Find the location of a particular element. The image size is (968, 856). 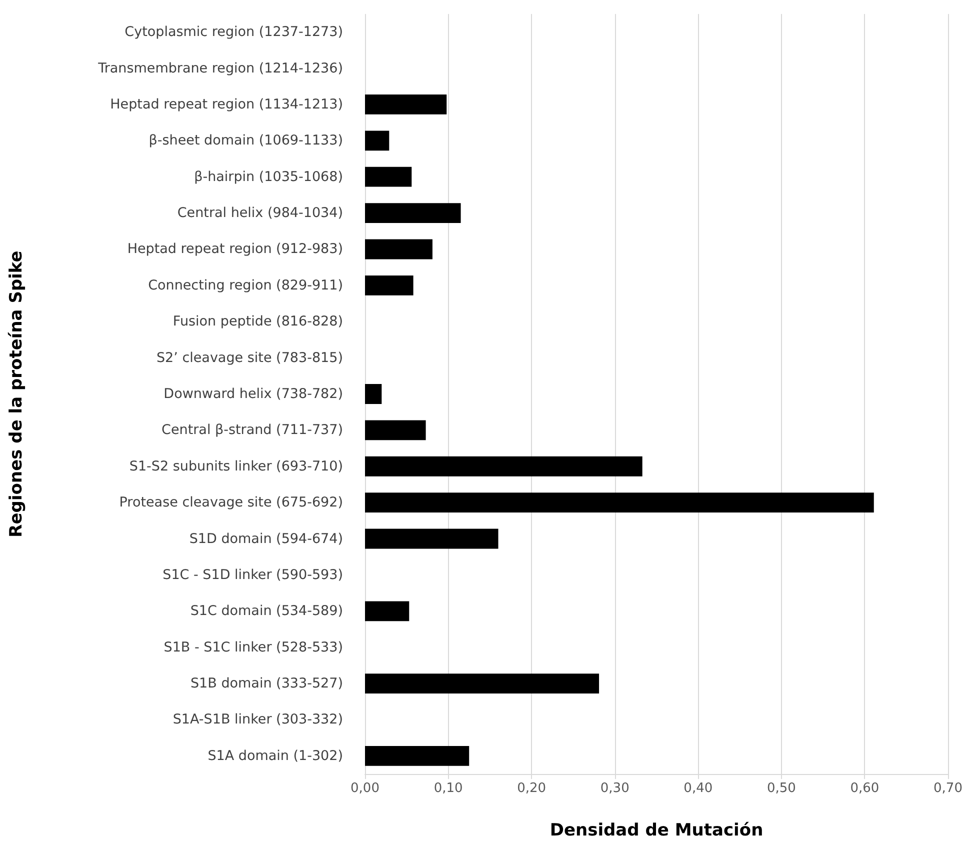

x-tick-label: 0,60 is located at coordinates (865, 788).